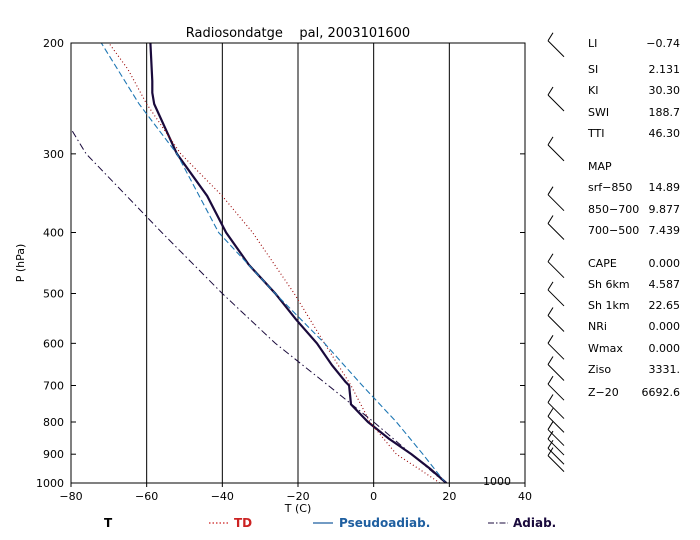 This screenshot has height=540, width=700. I want to click on x-tick-label: 40, so click(525, 496).